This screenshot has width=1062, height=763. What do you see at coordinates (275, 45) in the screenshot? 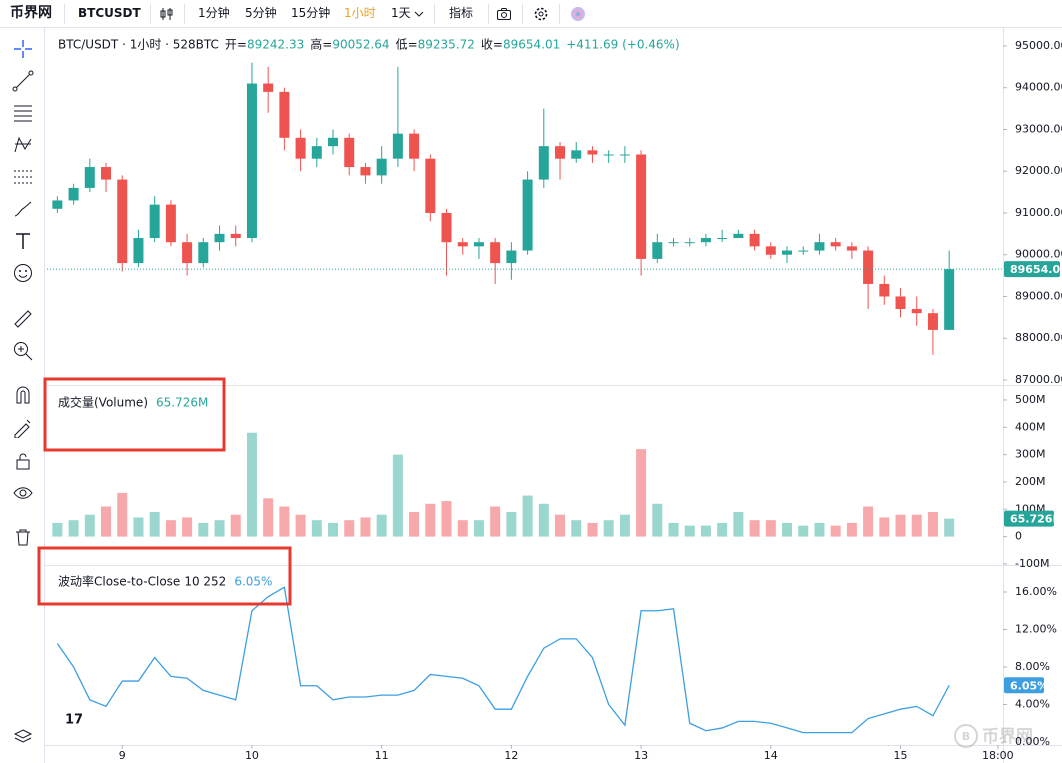
I see `legend-stat-value: 89242.33` at bounding box center [275, 45].